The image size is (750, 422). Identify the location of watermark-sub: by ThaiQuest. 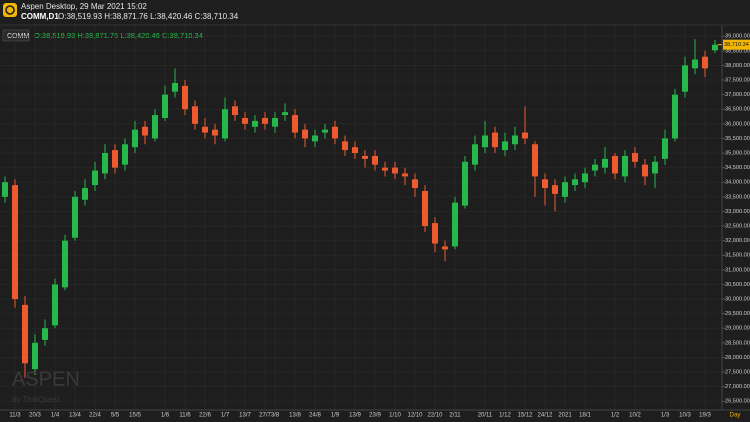
(36, 399).